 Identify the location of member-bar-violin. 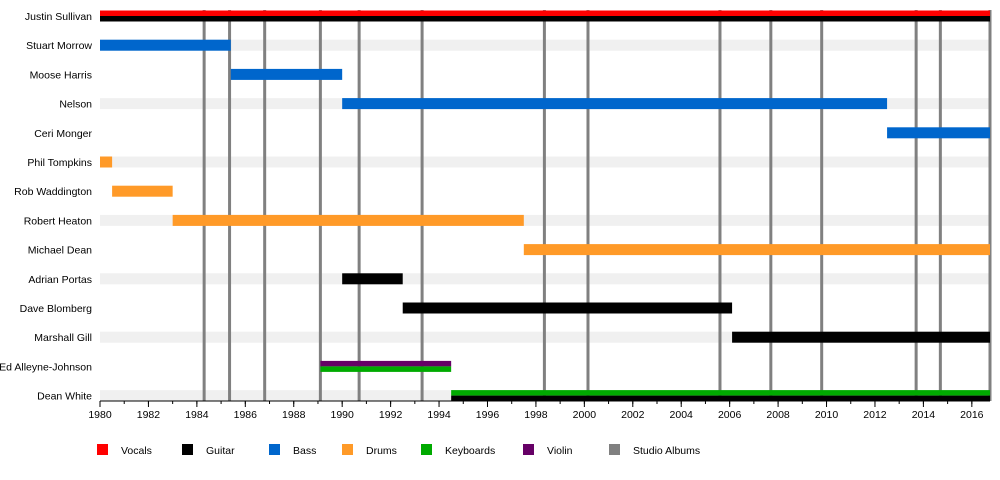
(386, 363).